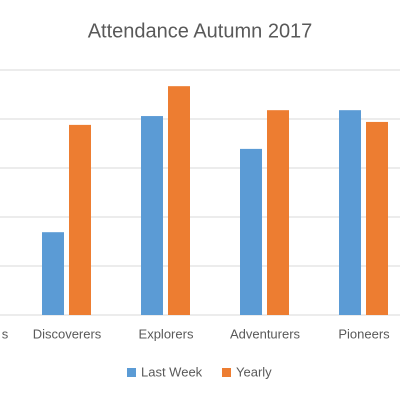 The height and width of the screenshot is (400, 400). I want to click on x-tick-label: Adventurers, so click(265, 333).